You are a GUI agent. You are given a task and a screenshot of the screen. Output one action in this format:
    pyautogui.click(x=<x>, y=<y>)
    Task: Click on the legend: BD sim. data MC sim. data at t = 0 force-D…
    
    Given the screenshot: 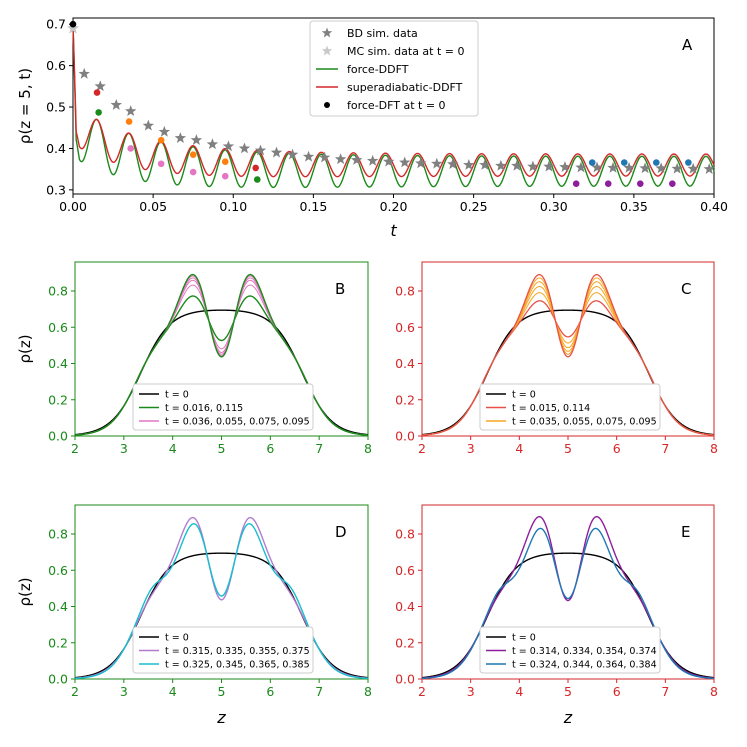 What is the action you would take?
    pyautogui.click(x=394, y=68)
    